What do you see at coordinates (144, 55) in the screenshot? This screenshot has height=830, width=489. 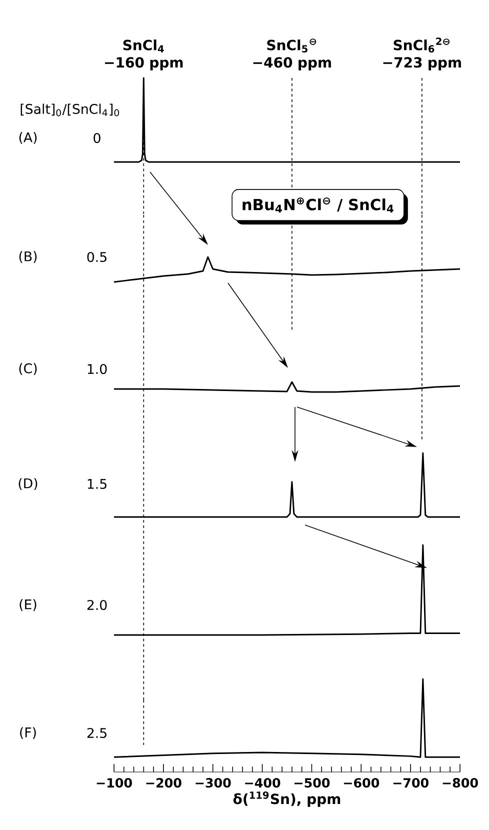 I see `ref-line-label: SnCl$_{4}$ −160 ppm` at bounding box center [144, 55].